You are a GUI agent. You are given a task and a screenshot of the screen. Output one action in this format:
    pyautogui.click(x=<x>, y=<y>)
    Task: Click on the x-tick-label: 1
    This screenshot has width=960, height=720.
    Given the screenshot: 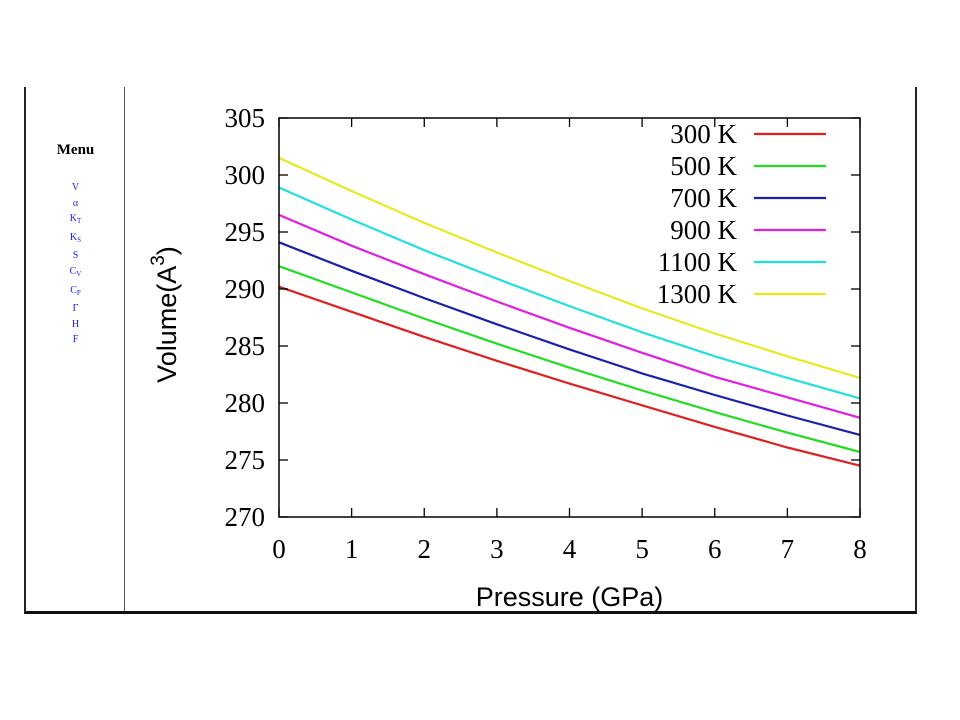 What is the action you would take?
    pyautogui.click(x=352, y=549)
    